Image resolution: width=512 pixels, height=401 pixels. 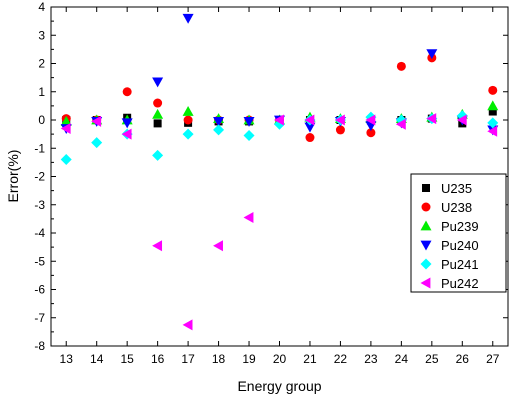 What do you see at coordinates (463, 359) in the screenshot?
I see `x-tick-label: 26` at bounding box center [463, 359].